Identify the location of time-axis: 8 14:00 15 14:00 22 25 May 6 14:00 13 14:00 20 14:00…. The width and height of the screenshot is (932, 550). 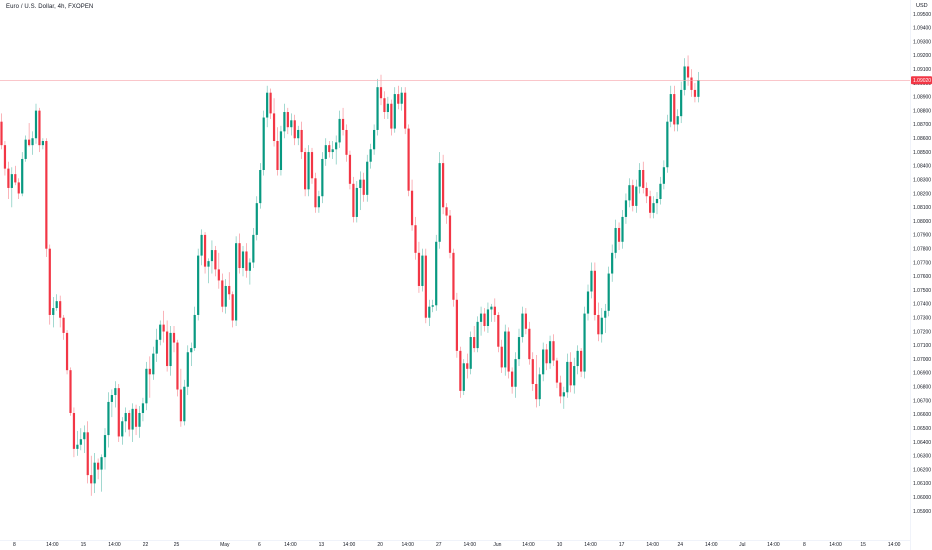
(457, 545).